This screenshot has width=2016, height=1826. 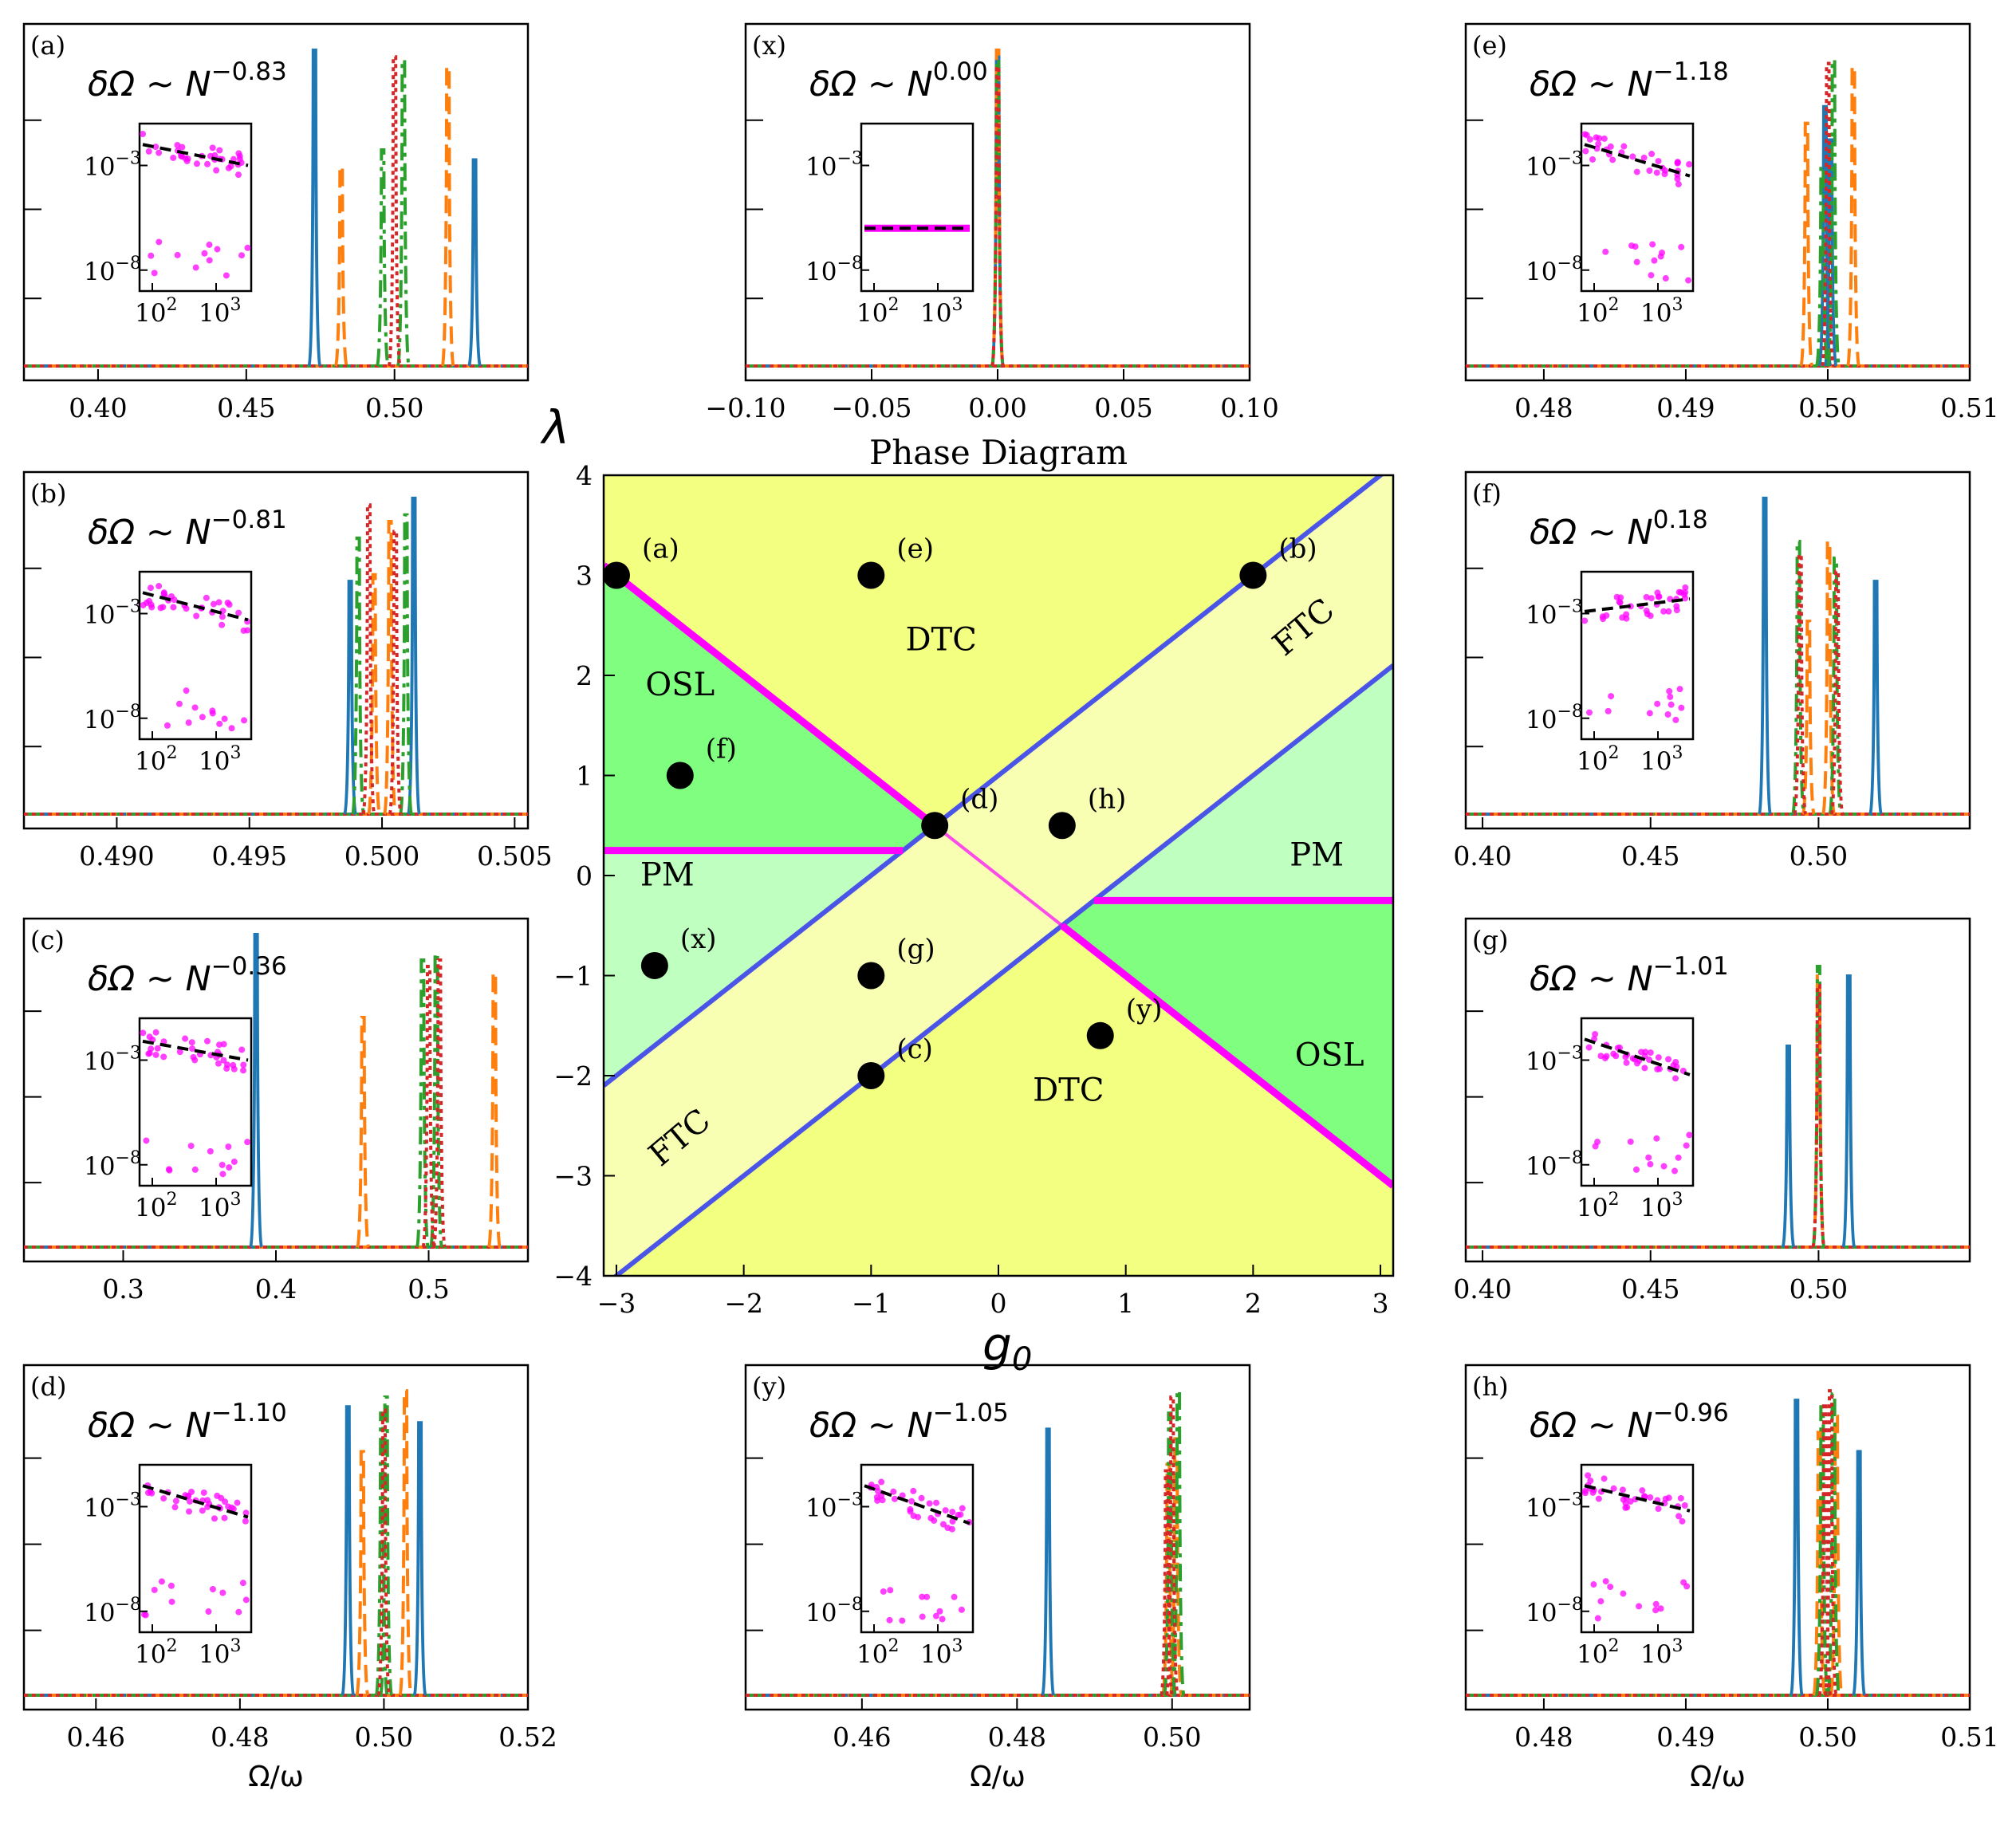 What do you see at coordinates (898, 80) in the screenshot?
I see `scaling-law: δΩ ~ N0.00` at bounding box center [898, 80].